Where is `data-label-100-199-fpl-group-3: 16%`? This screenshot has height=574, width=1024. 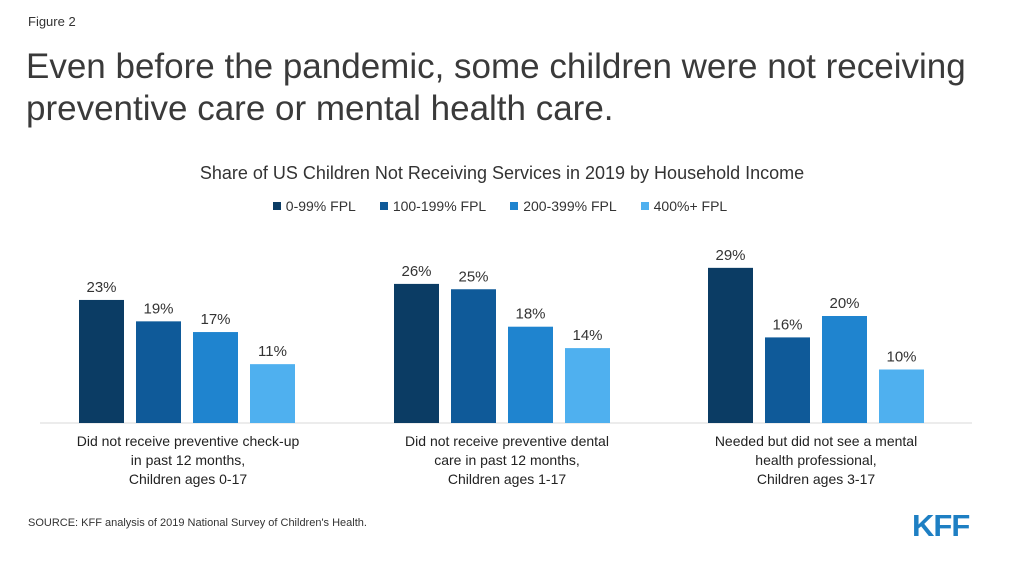 data-label-100-199-fpl-group-3: 16% is located at coordinates (787, 324).